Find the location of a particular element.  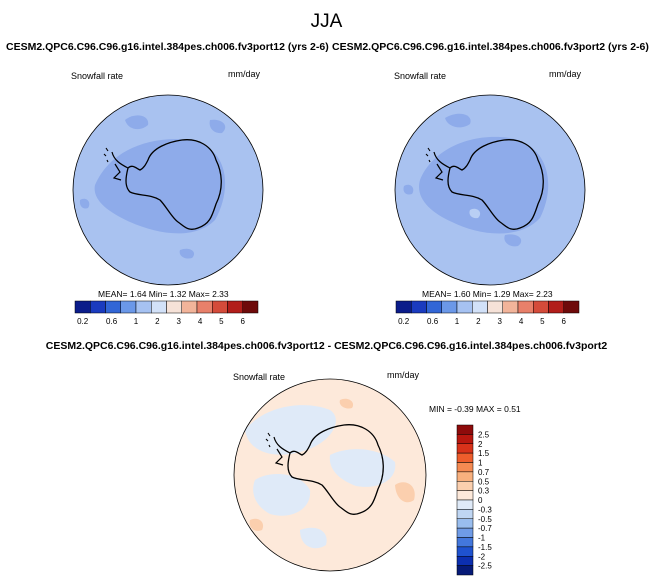

panel1-colorbar-tick-label: 2 is located at coordinates (157, 321).